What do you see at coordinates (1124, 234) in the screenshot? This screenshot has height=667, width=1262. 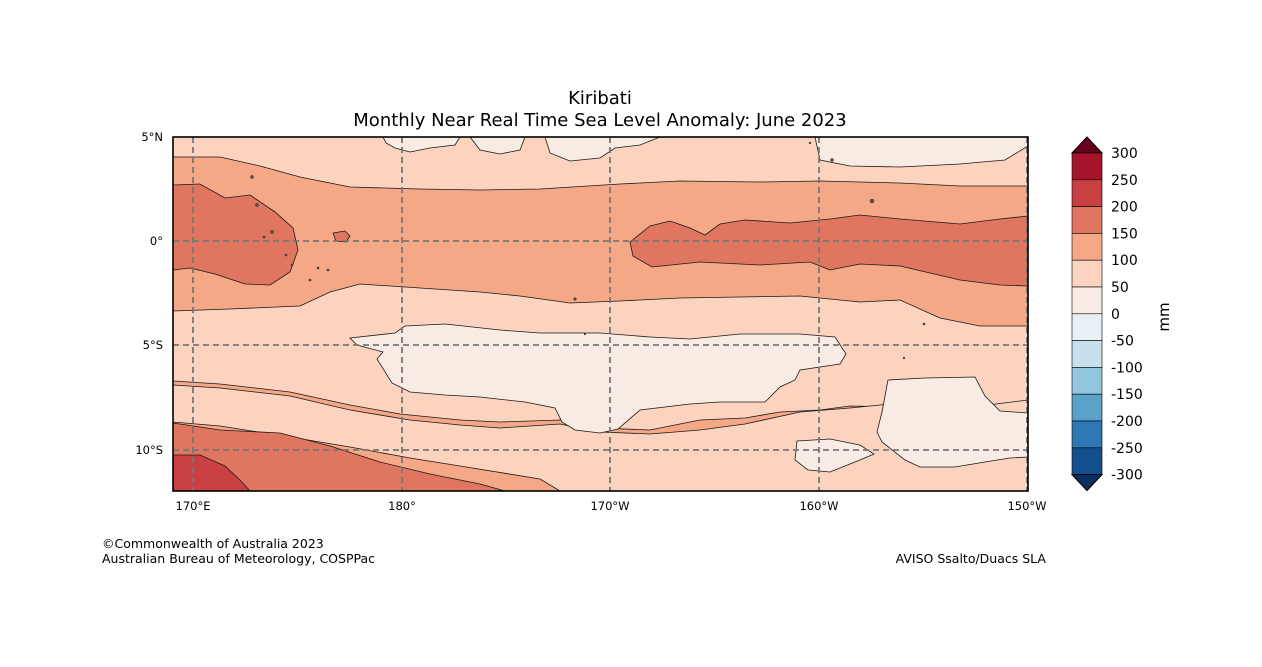 I see `colorbar-tick-label: 150` at bounding box center [1124, 234].